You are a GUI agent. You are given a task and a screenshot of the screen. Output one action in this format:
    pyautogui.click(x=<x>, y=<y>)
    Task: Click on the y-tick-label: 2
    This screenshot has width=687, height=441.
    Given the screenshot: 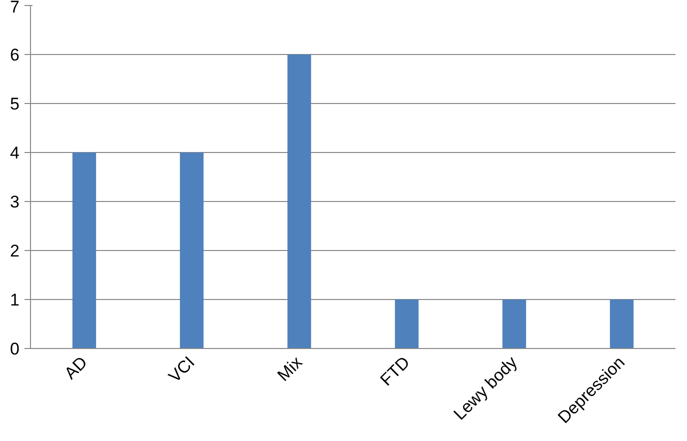 What is the action you would take?
    pyautogui.click(x=15, y=251)
    